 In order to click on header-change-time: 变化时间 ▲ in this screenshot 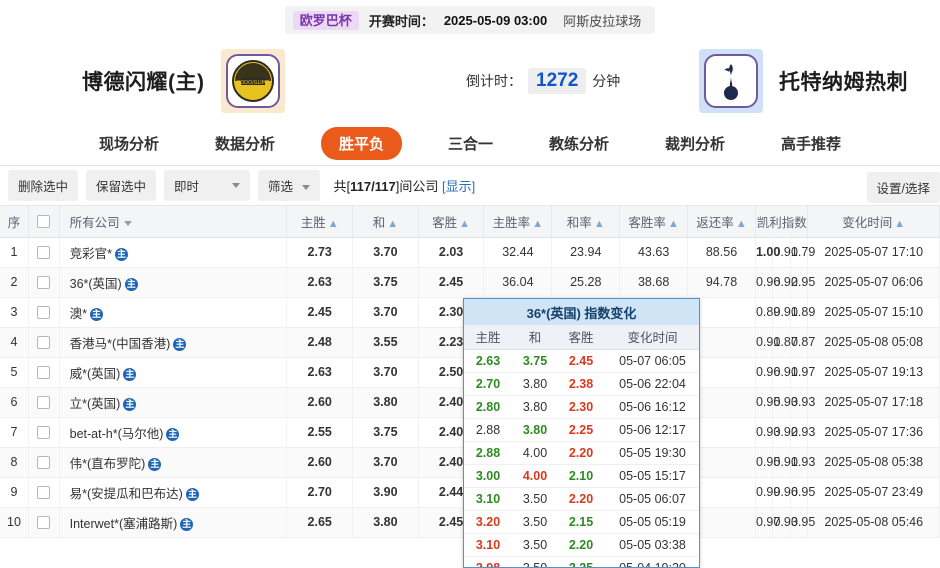, I will do `click(873, 222)`.